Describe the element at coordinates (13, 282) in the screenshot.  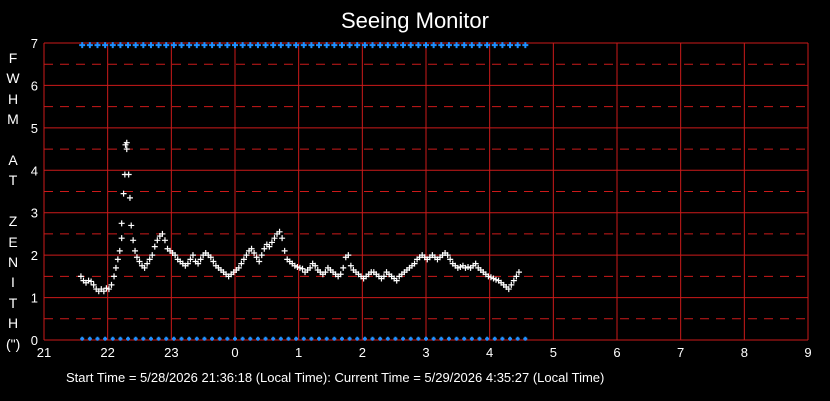
I see `y-label-char: I` at that location.